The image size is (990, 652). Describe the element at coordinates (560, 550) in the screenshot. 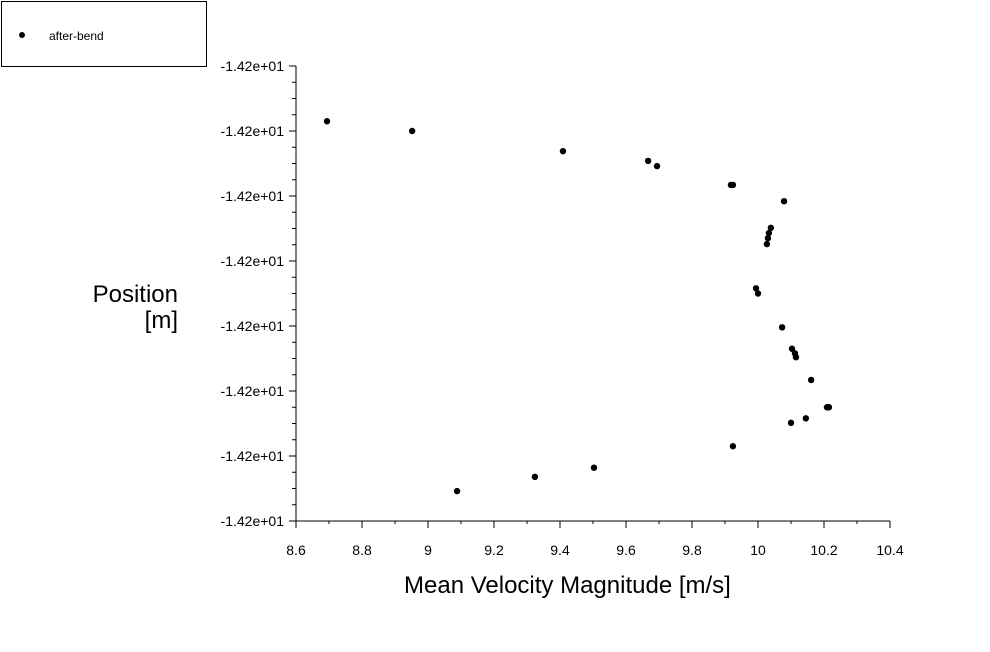

I see `x-tick-label: 9.4` at that location.